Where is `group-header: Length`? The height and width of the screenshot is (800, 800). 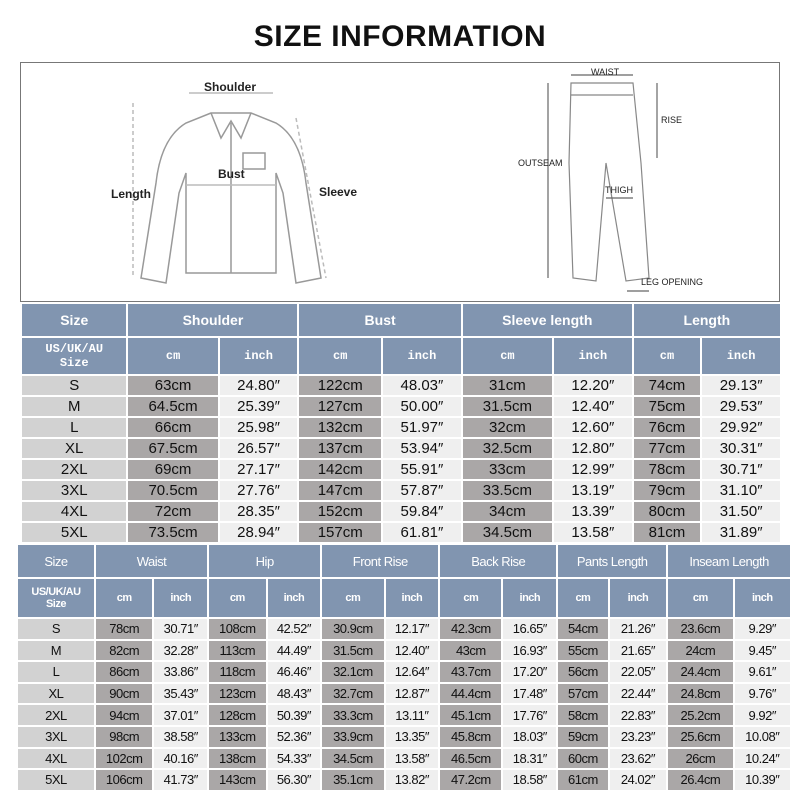 group-header: Length is located at coordinates (706, 320).